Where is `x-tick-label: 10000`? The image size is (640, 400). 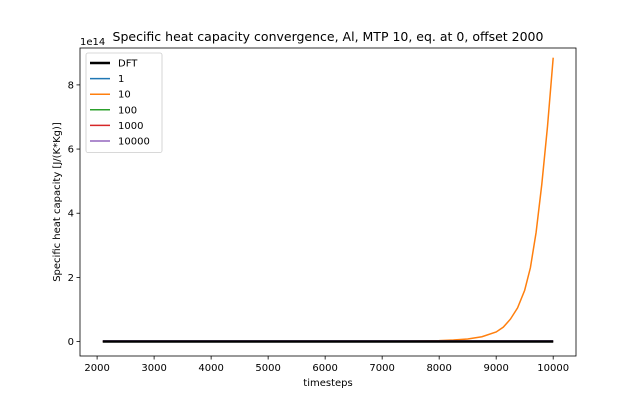
x-tick-label: 10000 is located at coordinates (553, 368).